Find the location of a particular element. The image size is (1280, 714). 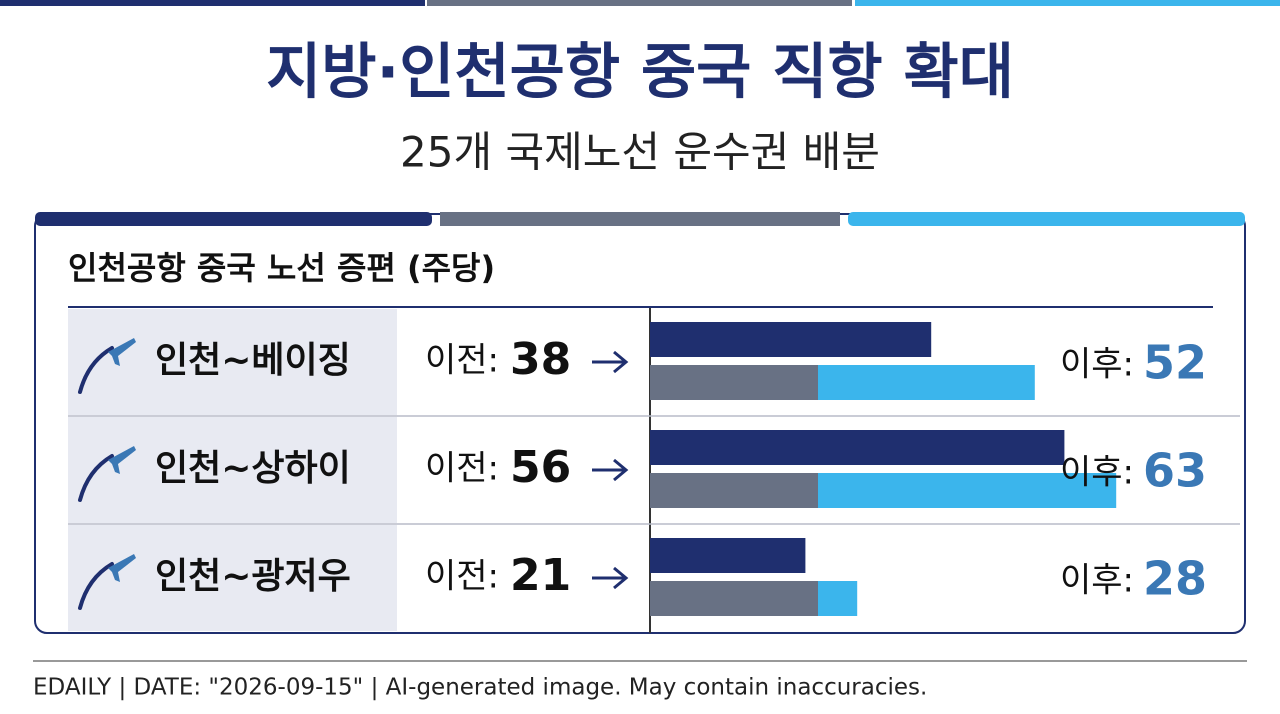

category-label: 인천~상하이 is located at coordinates (253, 468).